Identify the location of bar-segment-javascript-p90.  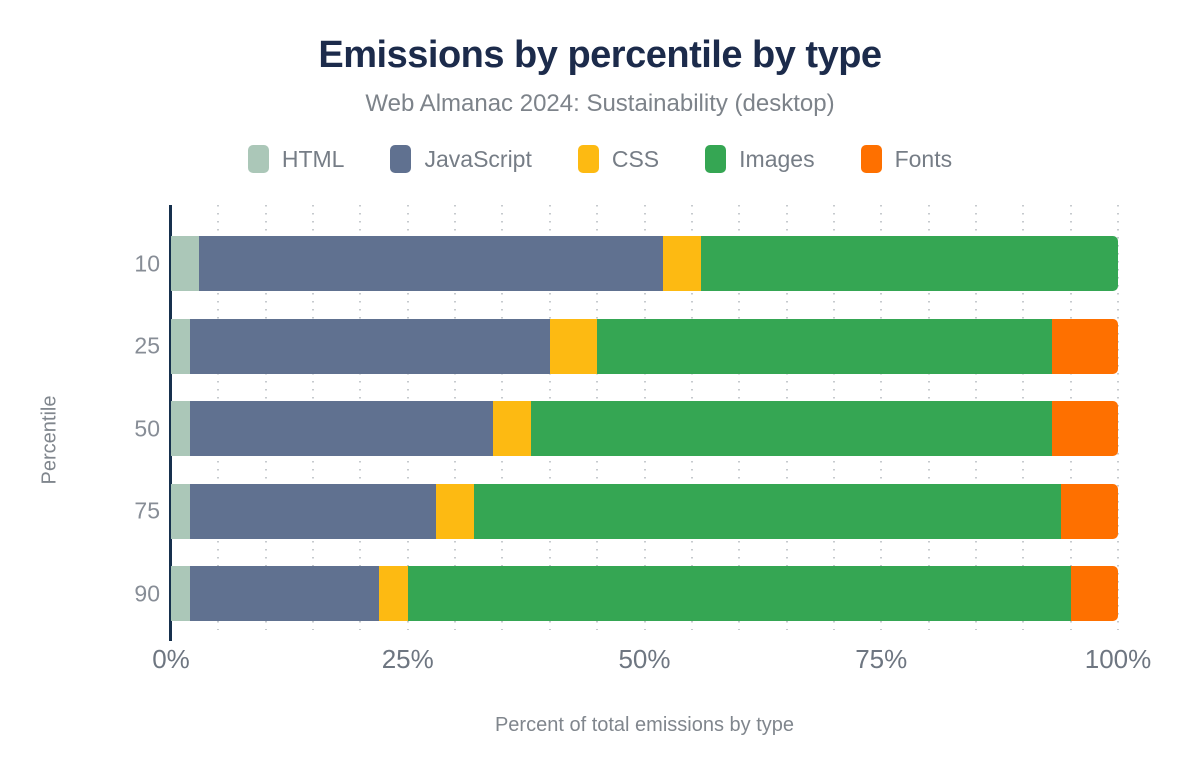
(284, 593).